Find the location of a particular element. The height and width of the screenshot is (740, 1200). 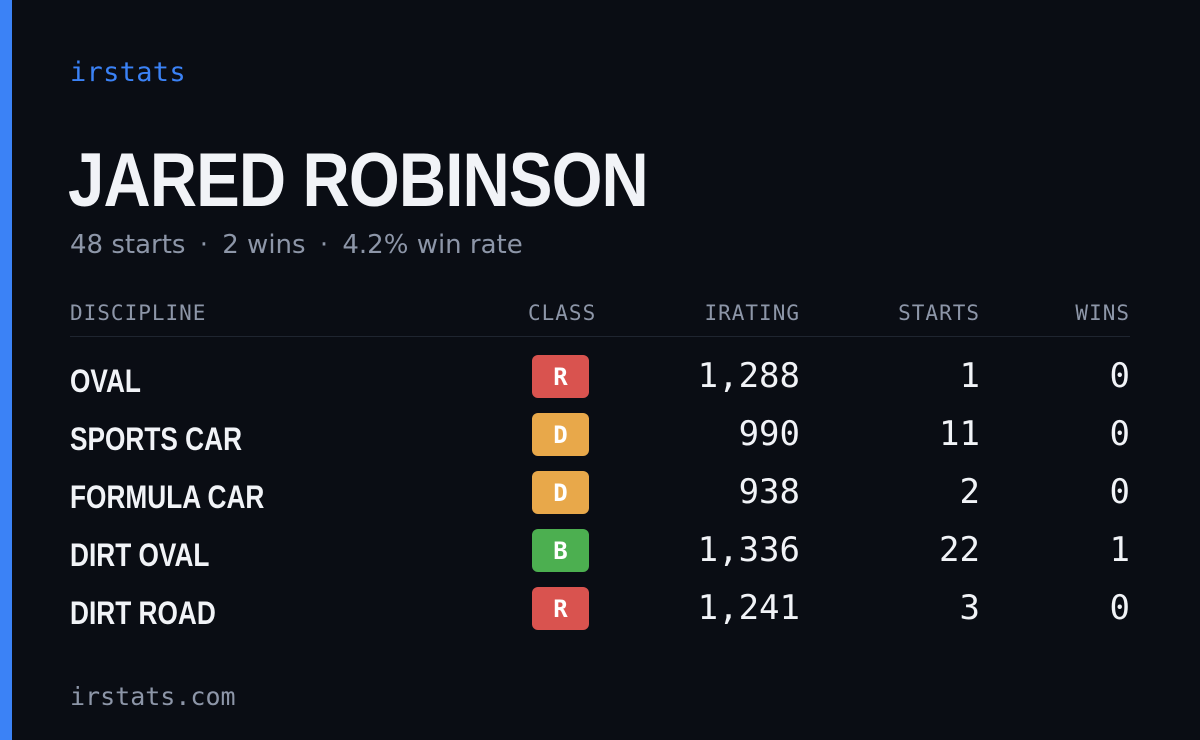

irating-value: 1,336 is located at coordinates (748, 550).